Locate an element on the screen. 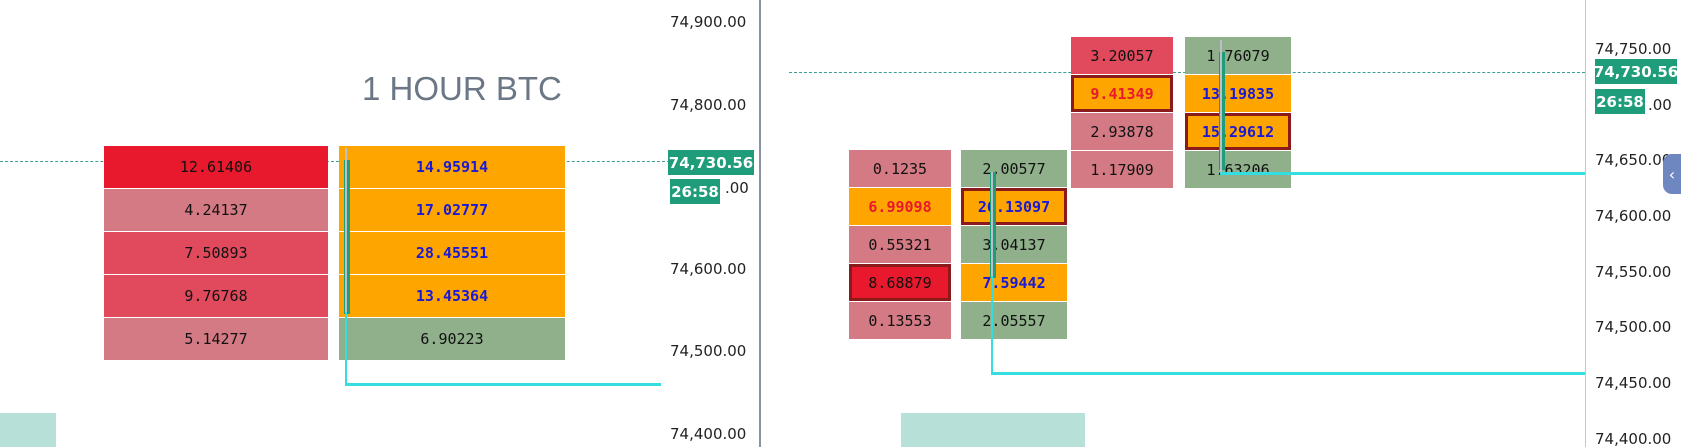 This screenshot has height=448, width=1688. price-label: 74,550.00 is located at coordinates (1633, 272).